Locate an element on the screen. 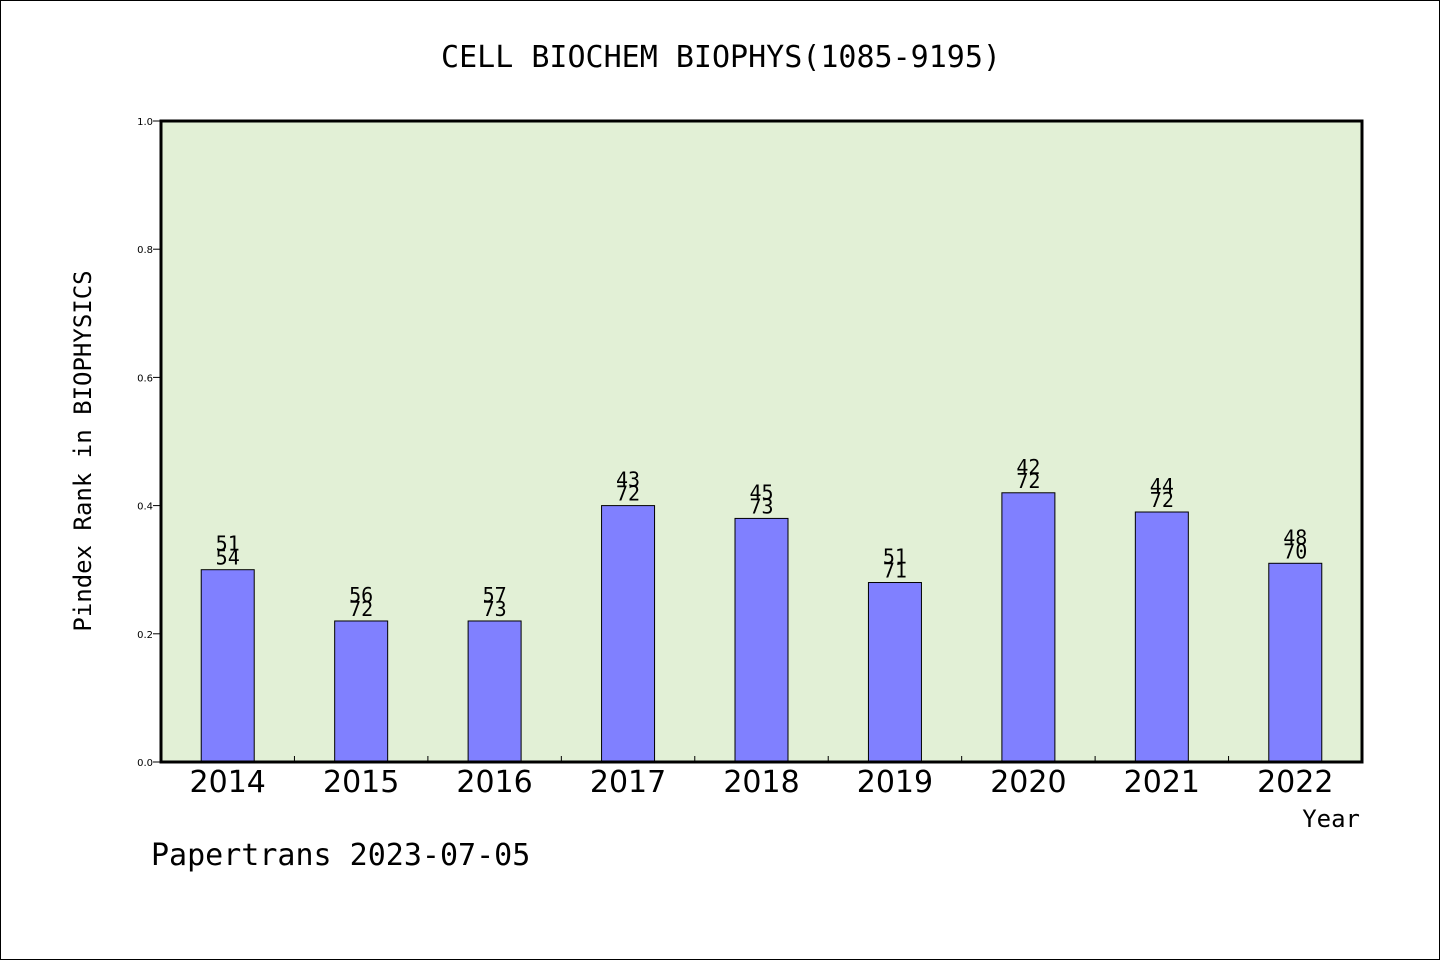 The height and width of the screenshot is (961, 1440). bar-rank-label: 43 is located at coordinates (628, 480).